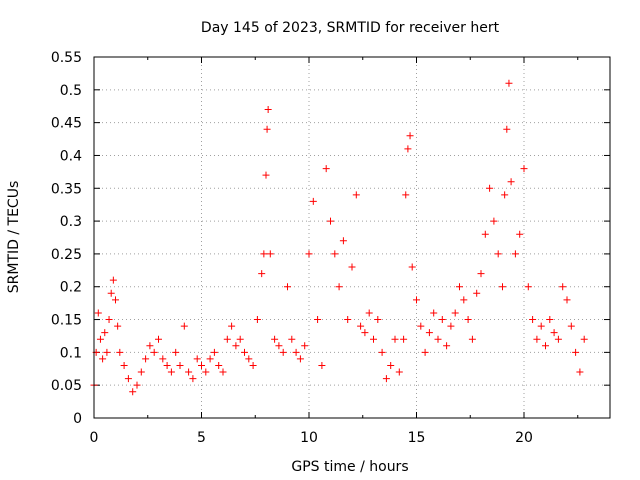 This screenshot has width=640, height=480. Describe the element at coordinates (66, 255) in the screenshot. I see `y-tick-label: 0.25` at that location.